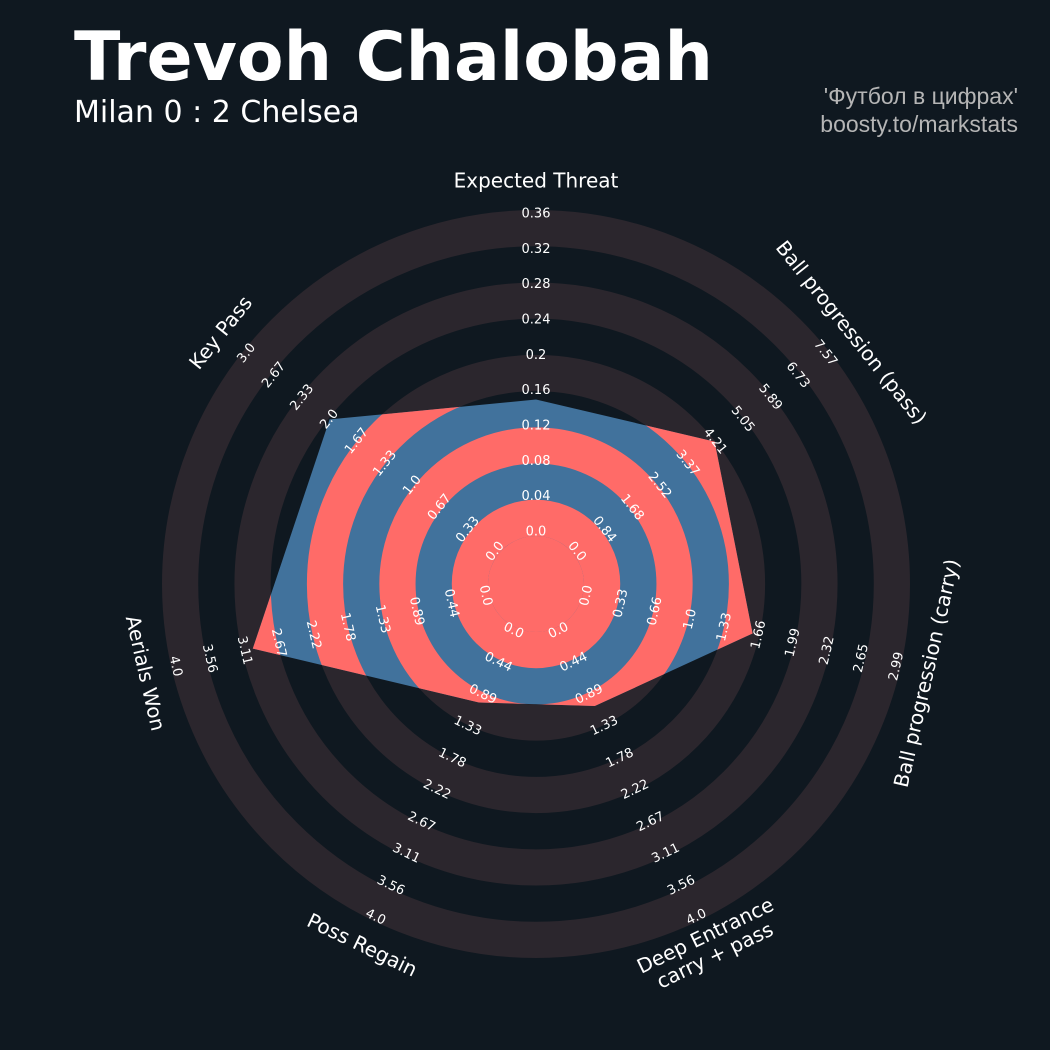 The height and width of the screenshot is (1050, 1050). Describe the element at coordinates (536, 355) in the screenshot. I see `tick-label: 0.2` at that location.